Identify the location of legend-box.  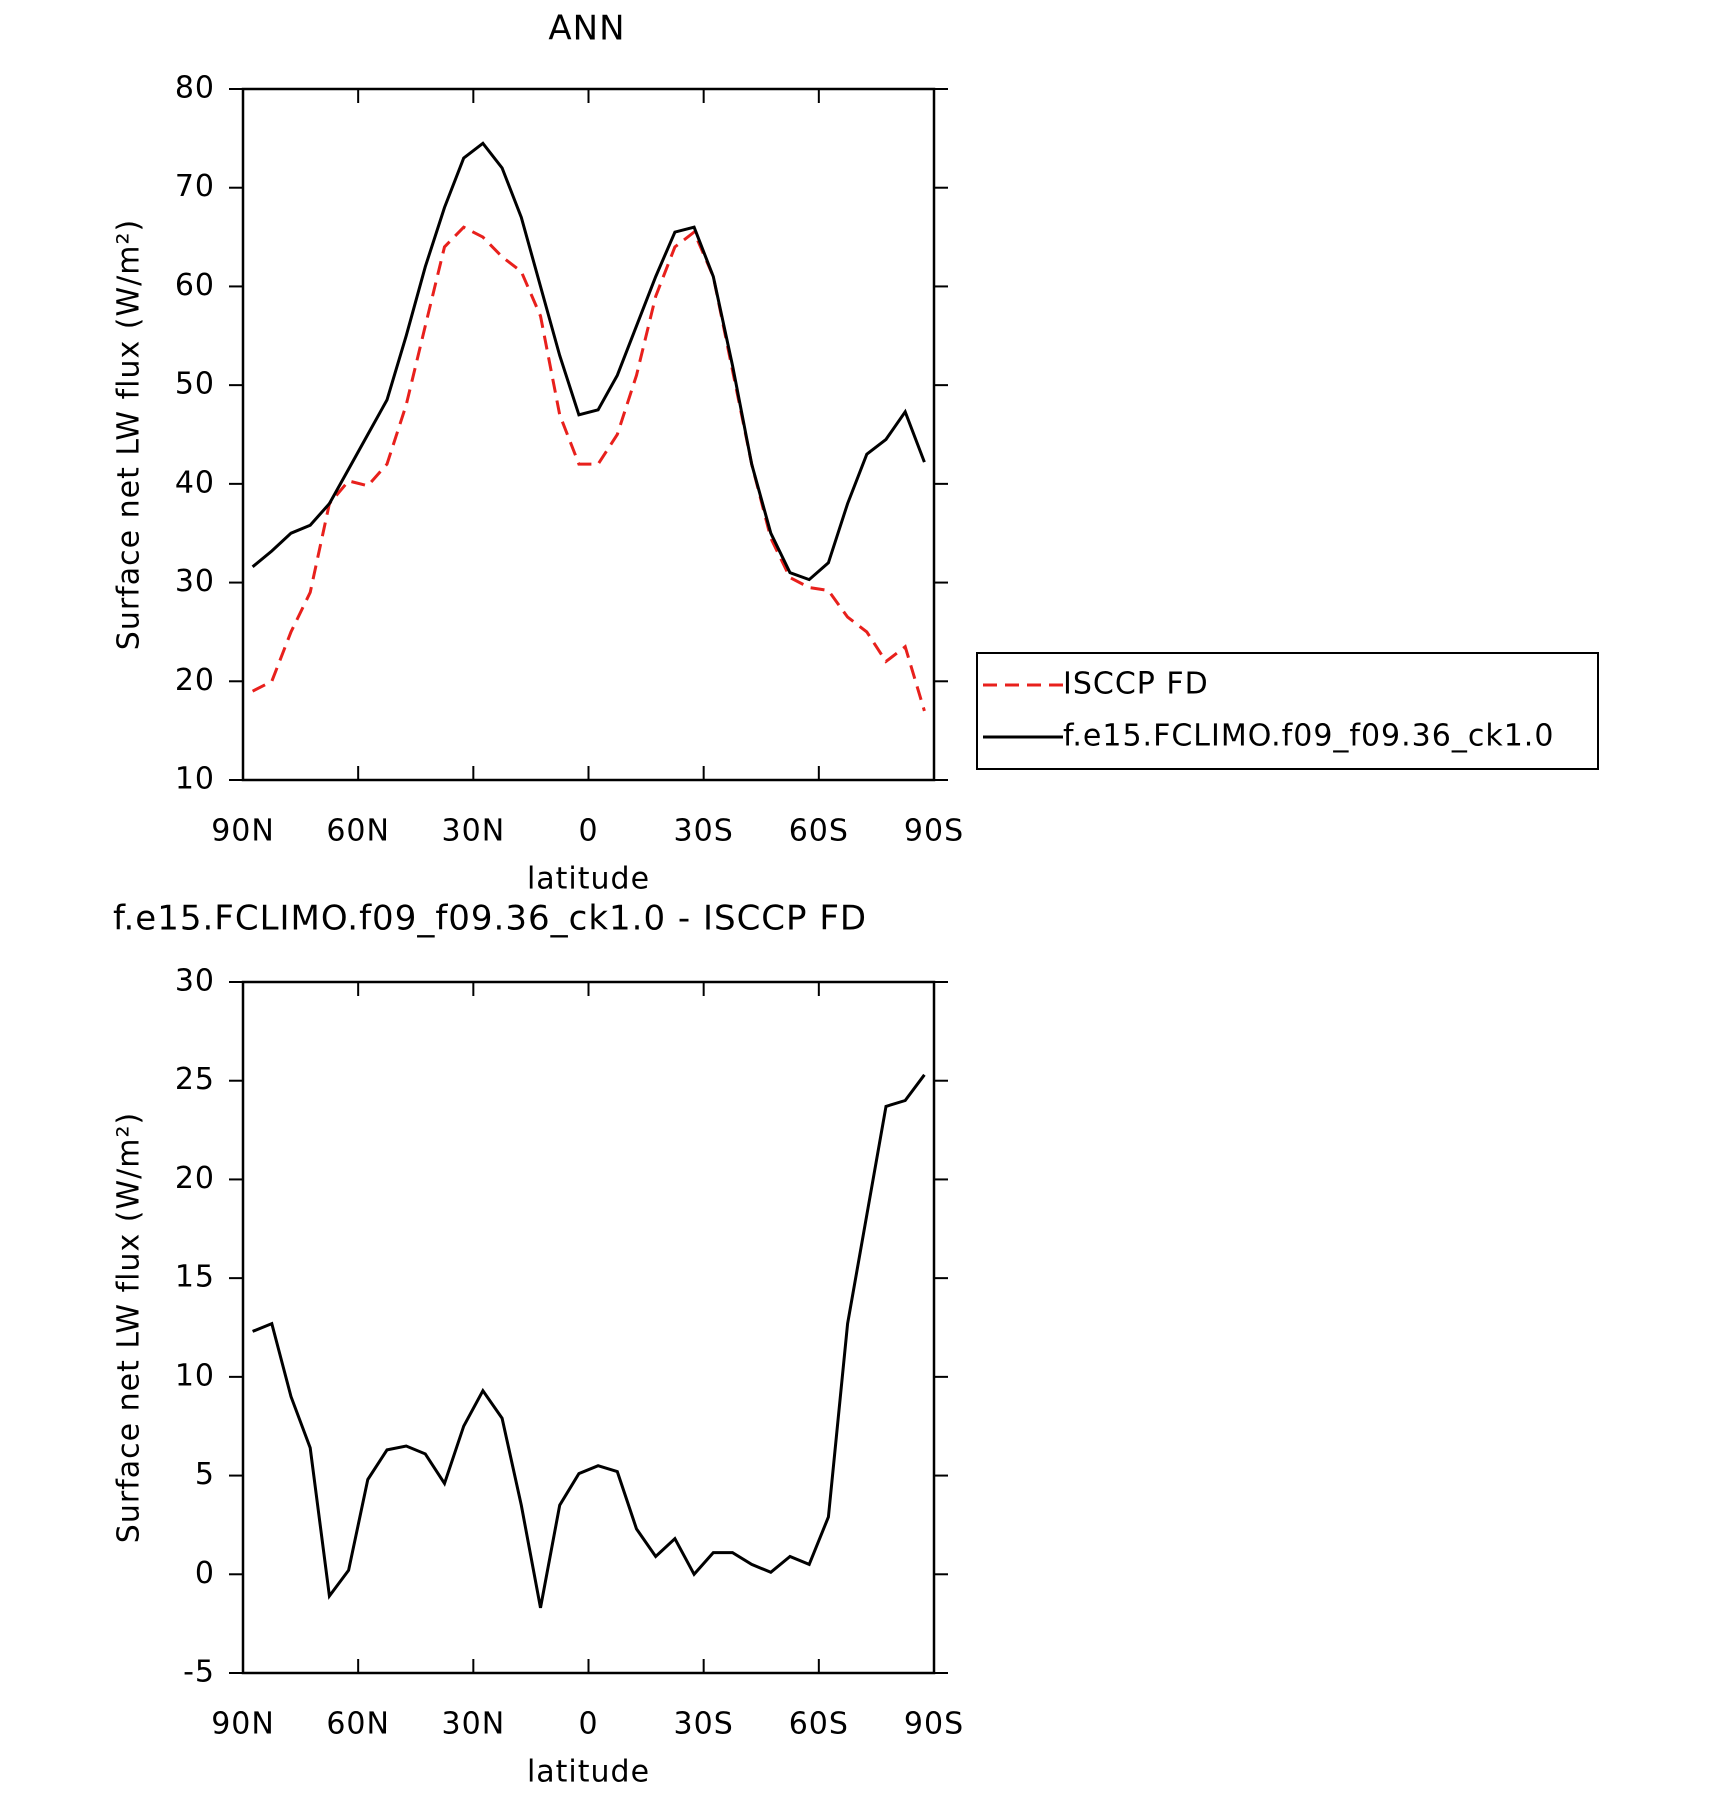
(1287, 711).